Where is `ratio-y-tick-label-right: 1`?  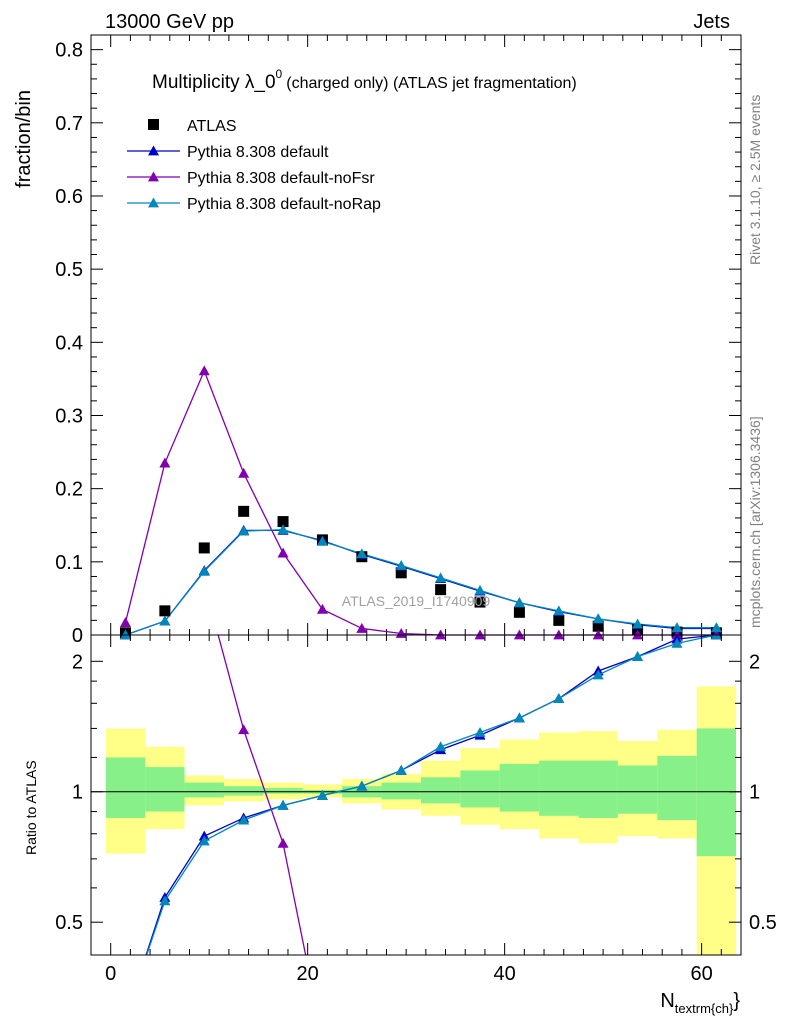
ratio-y-tick-label-right: 1 is located at coordinates (754, 793).